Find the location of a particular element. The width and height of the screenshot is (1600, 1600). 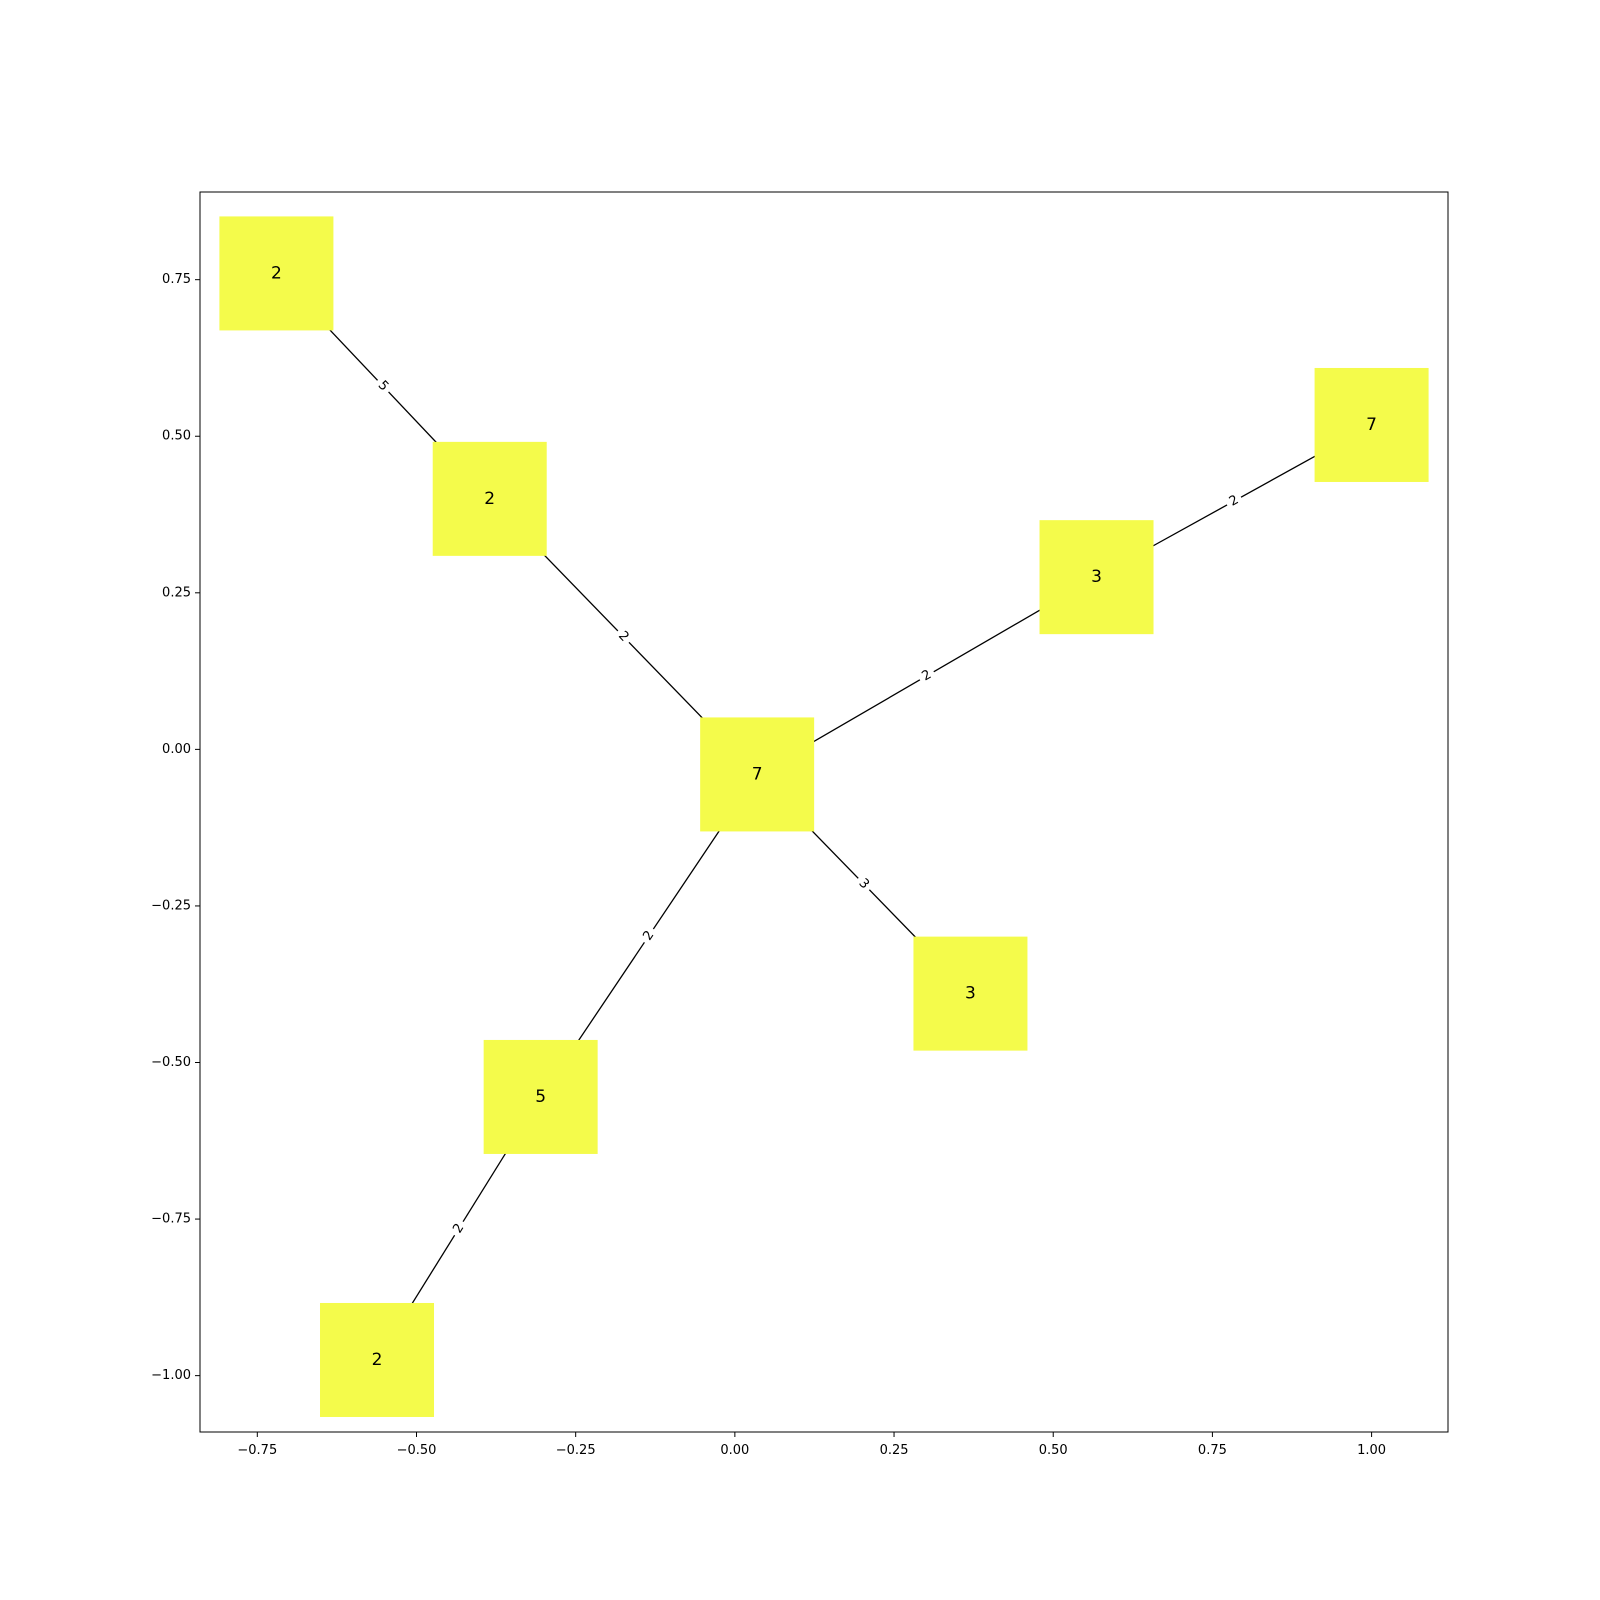

node-e: 7 is located at coordinates (1371, 424).